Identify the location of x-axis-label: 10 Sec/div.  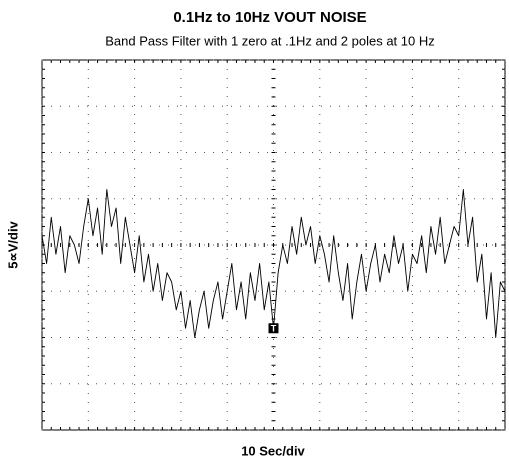
(273, 450).